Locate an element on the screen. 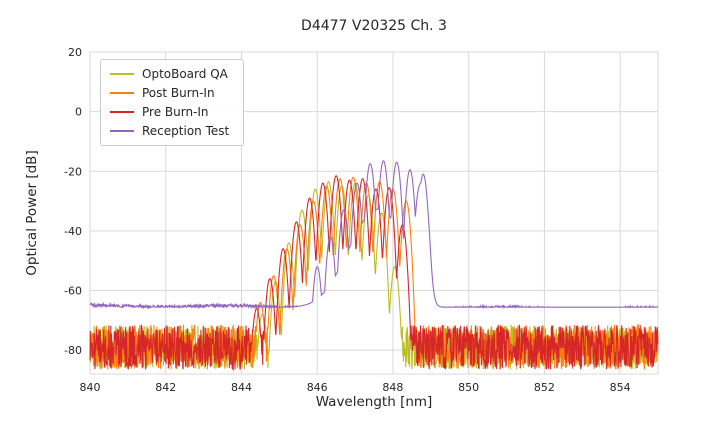  y-tick-label: 0 is located at coordinates (78, 112).